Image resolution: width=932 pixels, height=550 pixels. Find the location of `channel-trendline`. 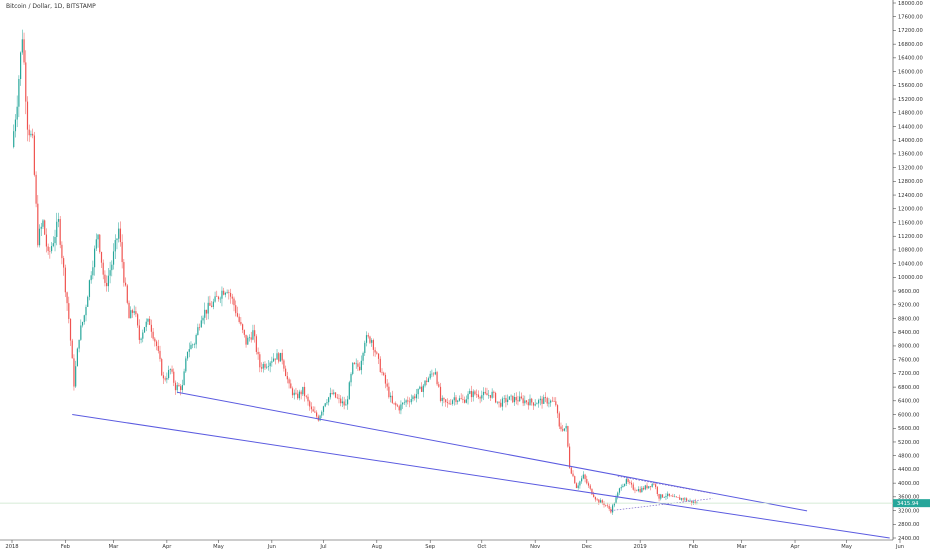

channel-trendline is located at coordinates (492, 451).